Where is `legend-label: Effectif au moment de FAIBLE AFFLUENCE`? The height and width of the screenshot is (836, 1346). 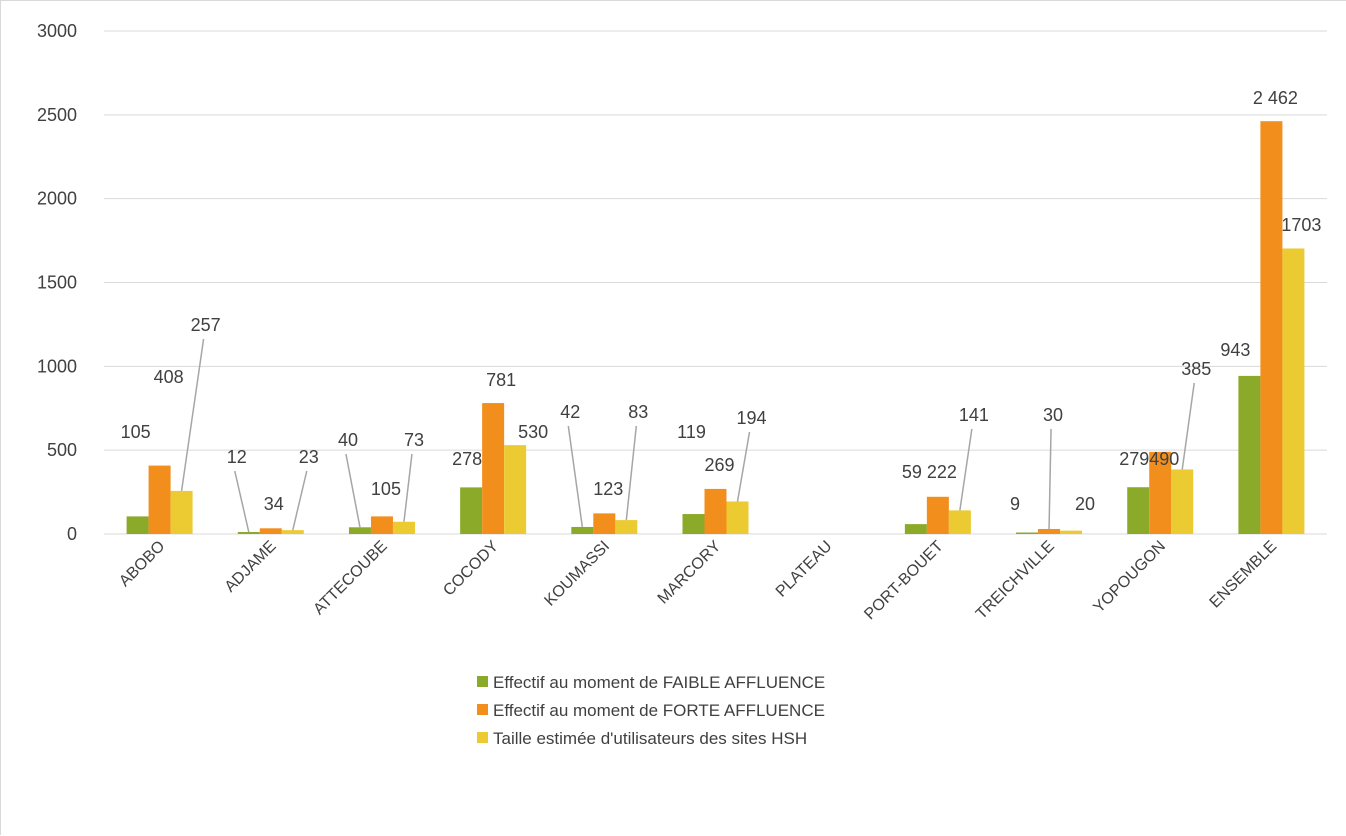 legend-label: Effectif au moment de FAIBLE AFFLUENCE is located at coordinates (659, 682).